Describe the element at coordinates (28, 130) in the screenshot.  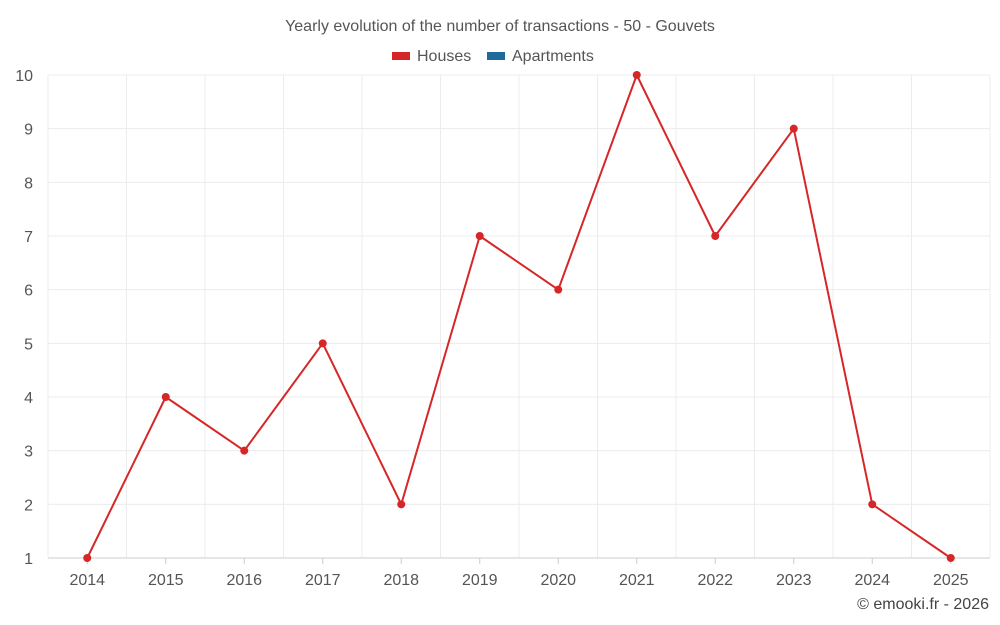
I see `y-tick-label-9: 9` at that location.